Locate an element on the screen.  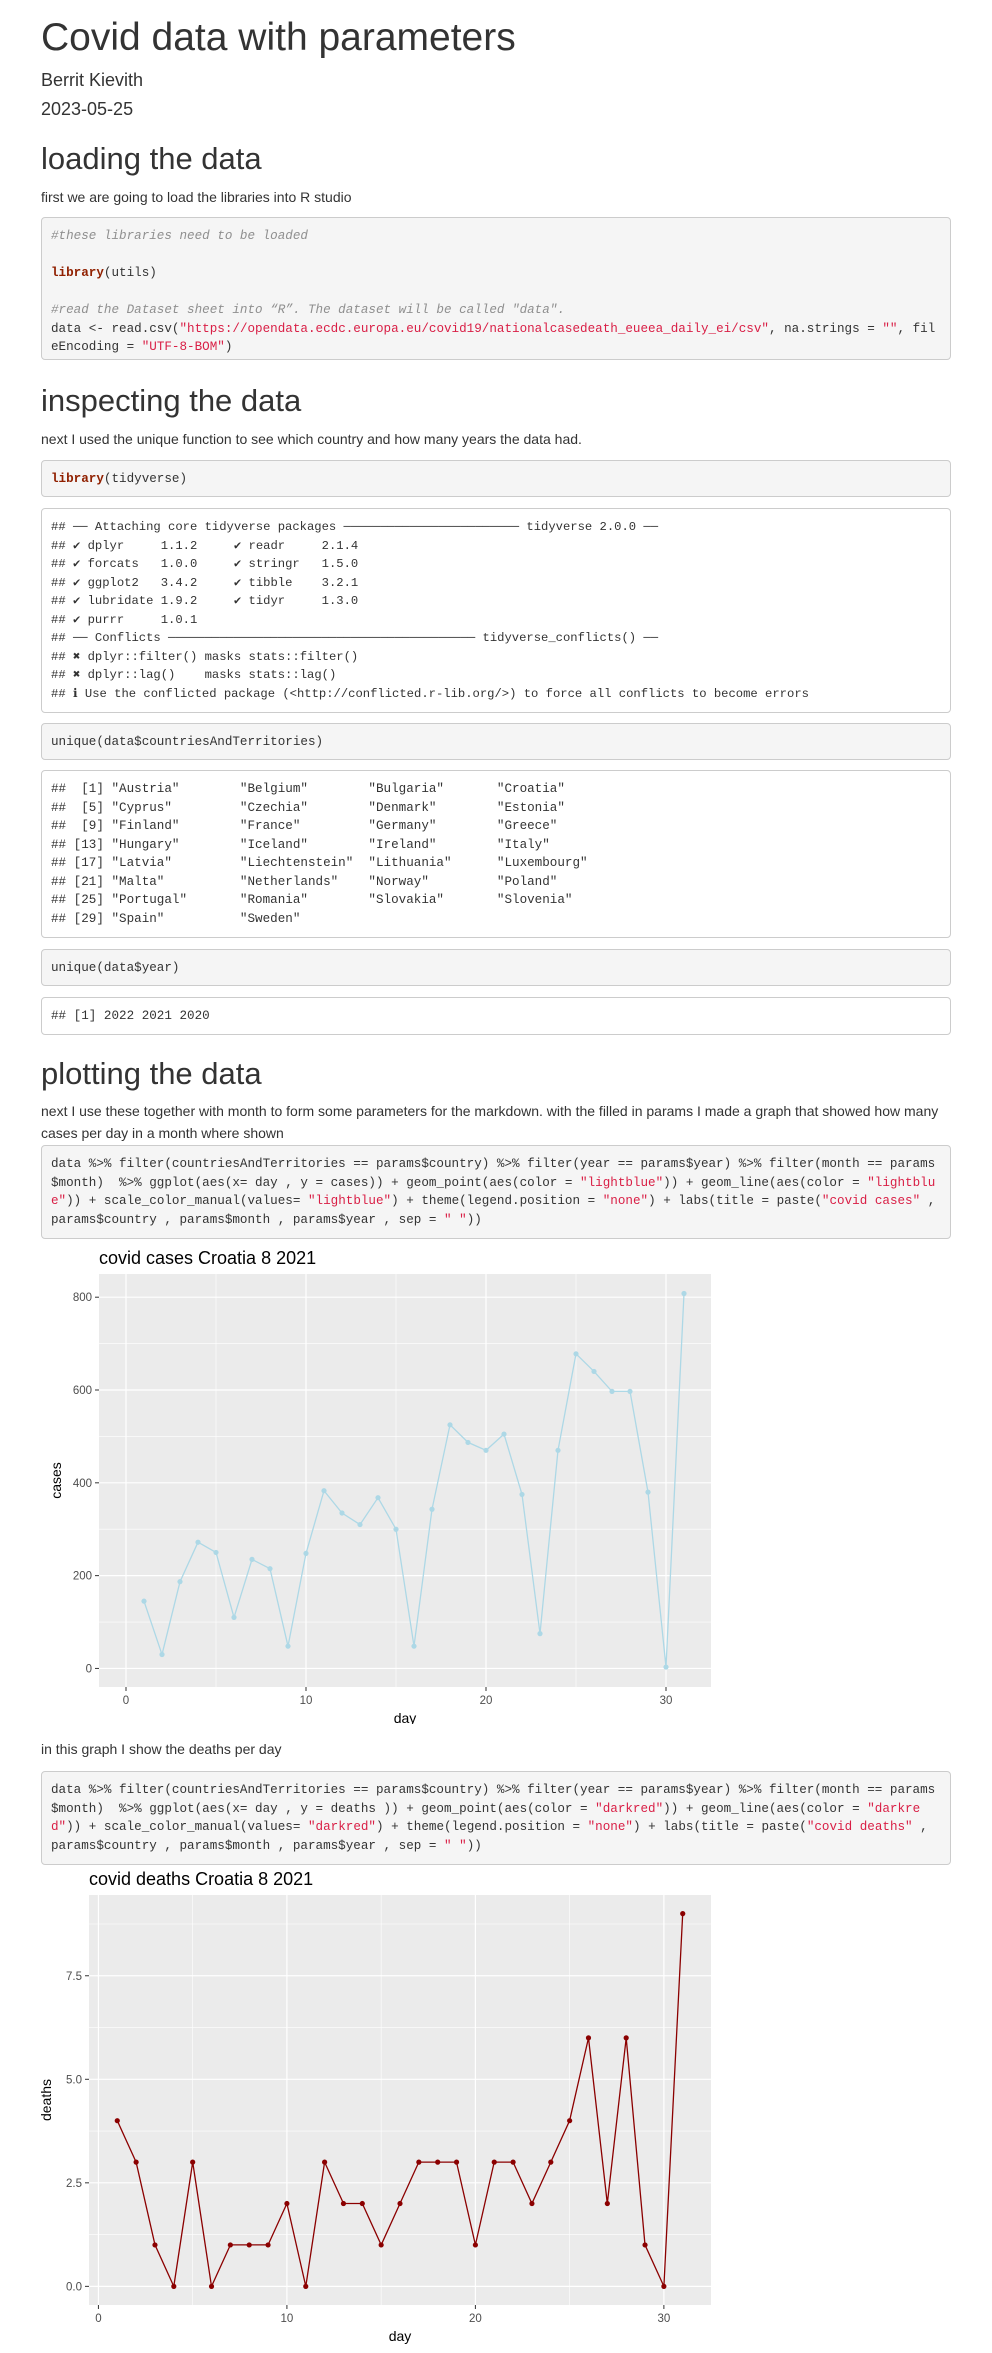
x-tick-label: 20 is located at coordinates (486, 1701).